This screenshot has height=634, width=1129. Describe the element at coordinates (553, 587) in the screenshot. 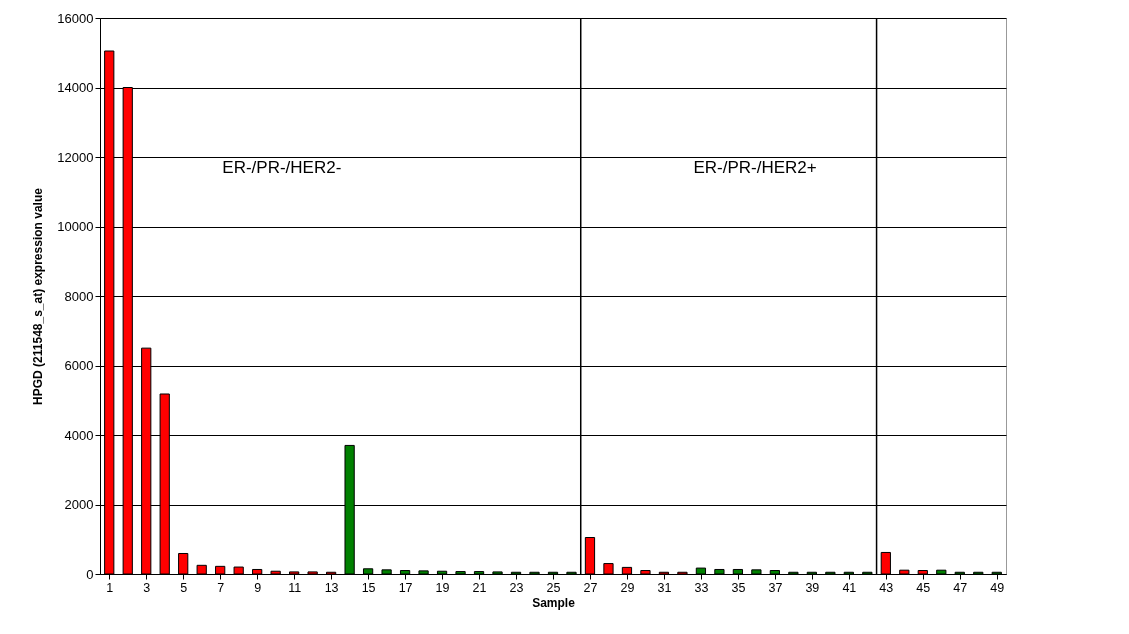

I see `x-tick-label: 25` at that location.